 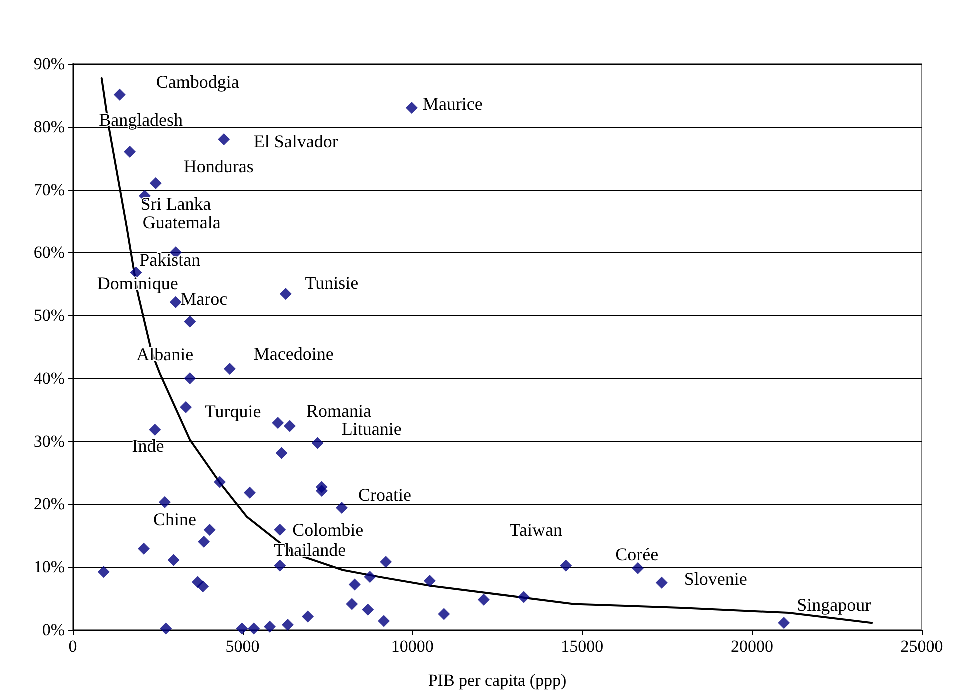 I want to click on y-tick-label: 50%, so click(x=49, y=316).